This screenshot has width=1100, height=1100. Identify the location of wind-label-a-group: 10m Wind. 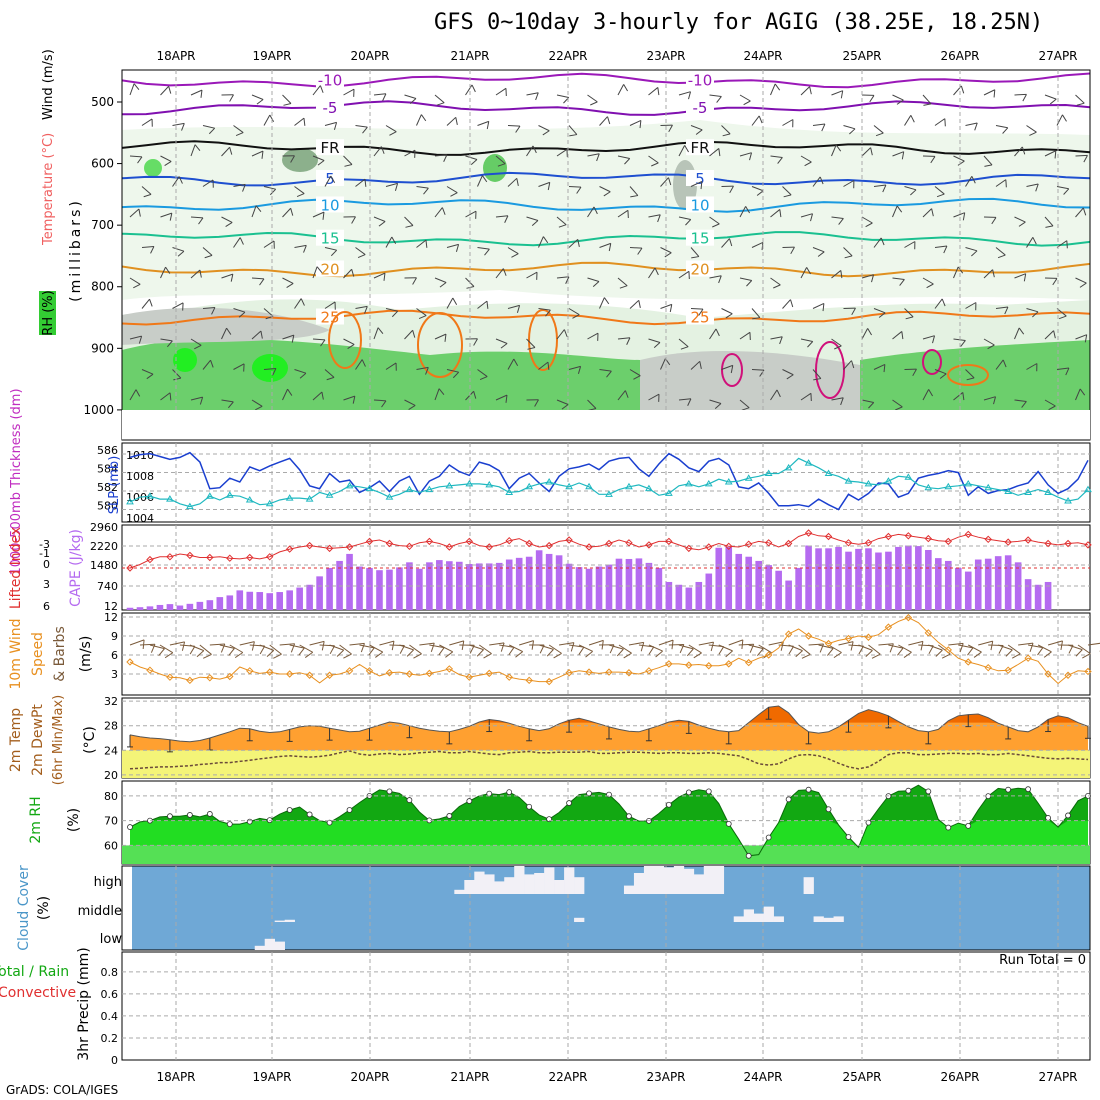
(16, 653).